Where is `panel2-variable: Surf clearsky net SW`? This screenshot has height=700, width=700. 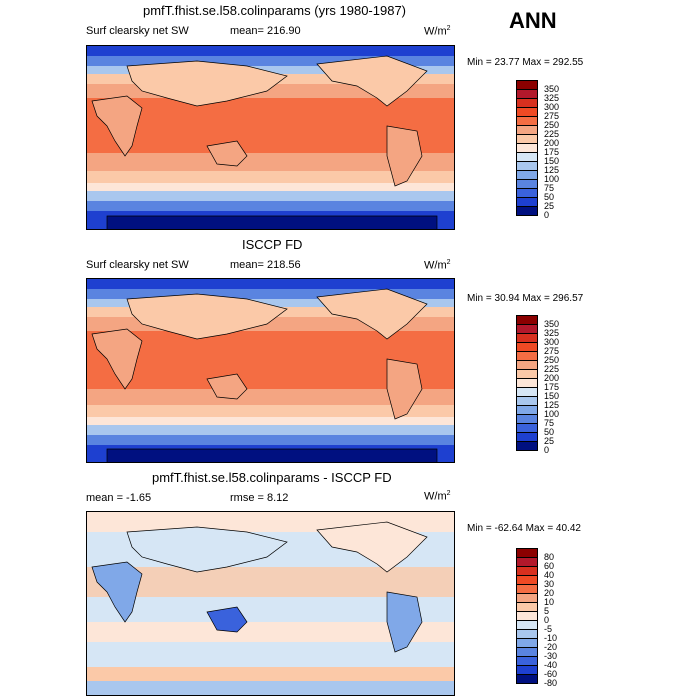 panel2-variable: Surf clearsky net SW is located at coordinates (137, 265).